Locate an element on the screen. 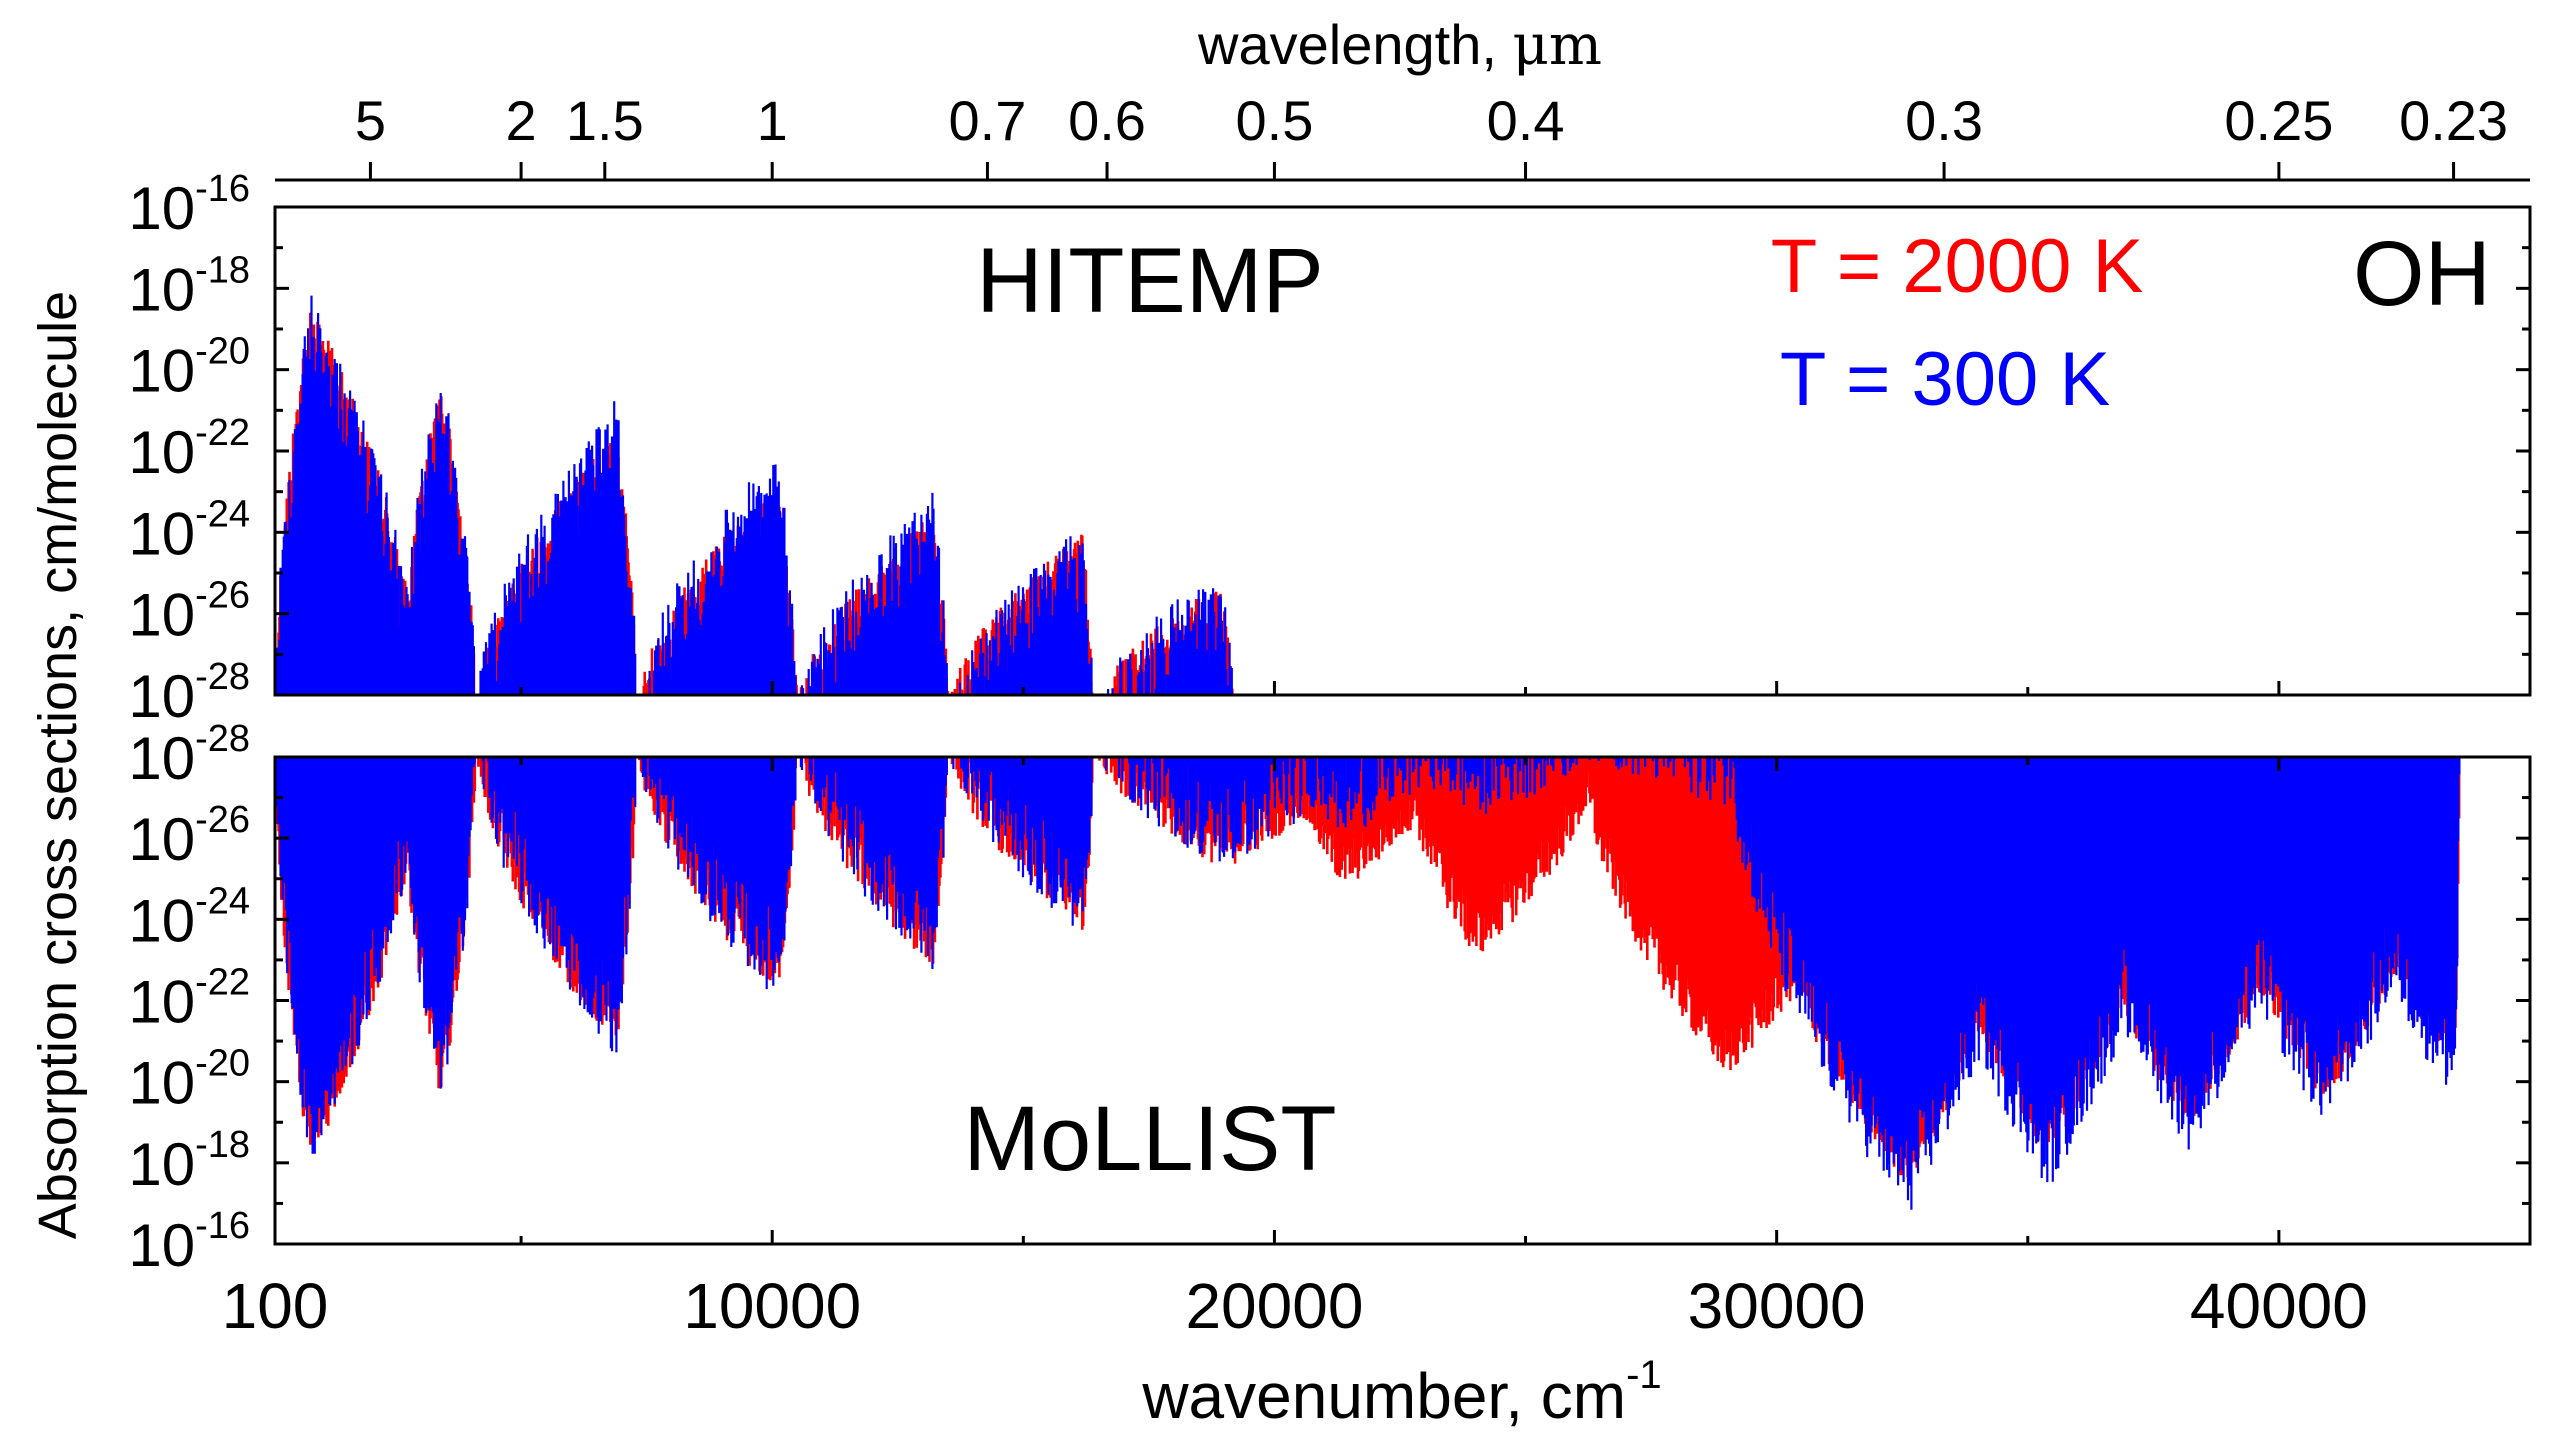 Image resolution: width=2576 pixels, height=1437 pixels. hitemp-spectrum is located at coordinates (754, 495).